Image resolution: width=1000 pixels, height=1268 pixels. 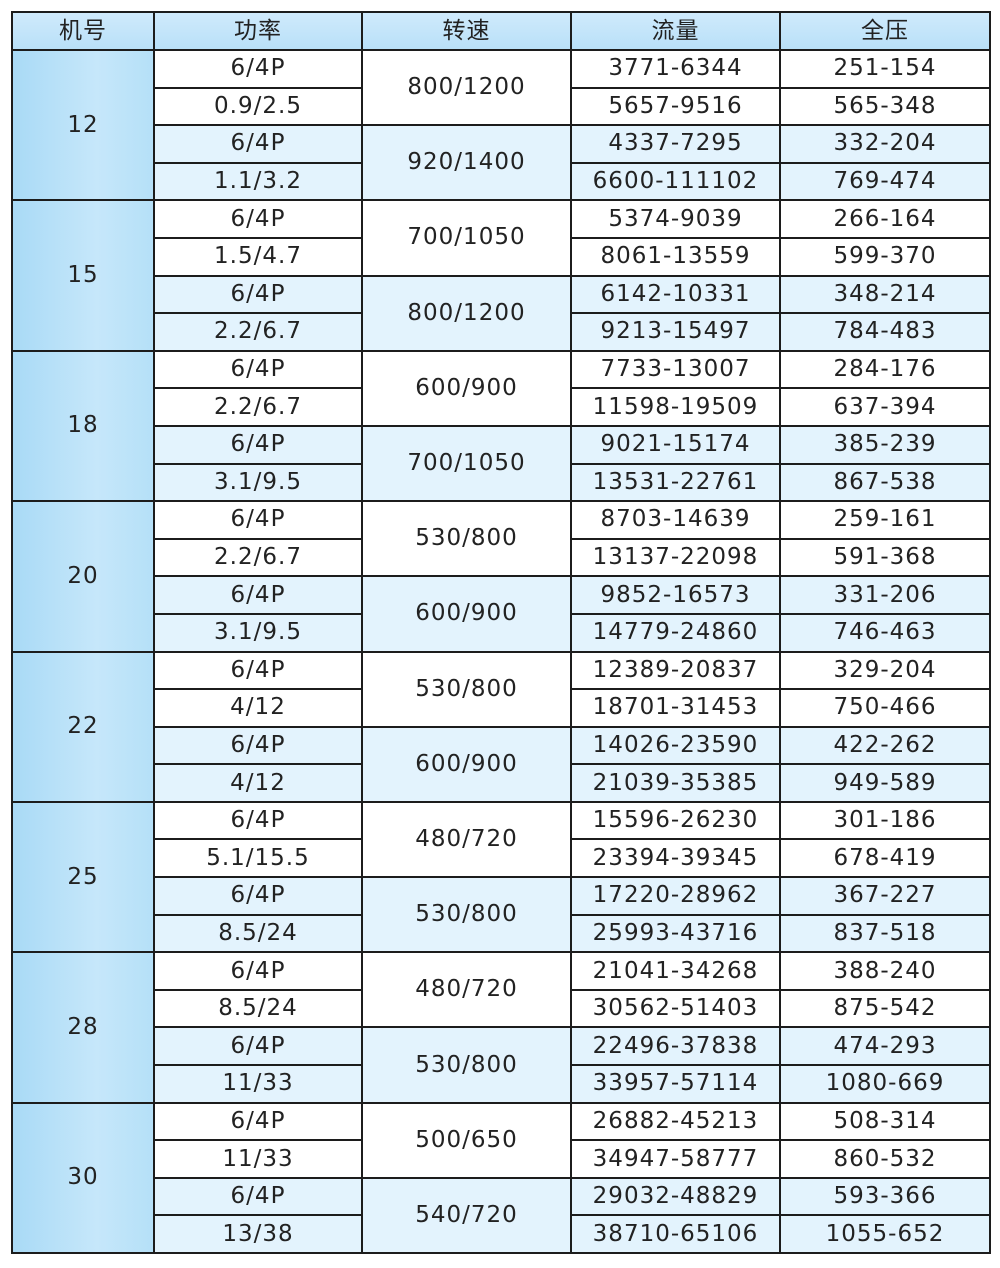 I want to click on total-pressure-cell: 329-204, so click(x=885, y=670).